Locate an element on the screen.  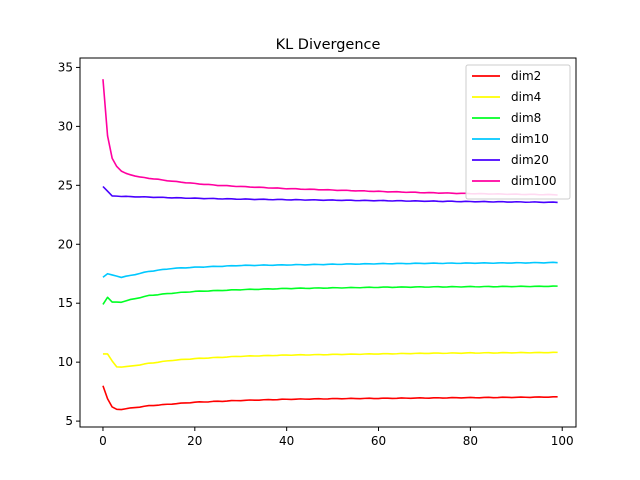
legend-label-dim4: dim4 is located at coordinates (526, 97).